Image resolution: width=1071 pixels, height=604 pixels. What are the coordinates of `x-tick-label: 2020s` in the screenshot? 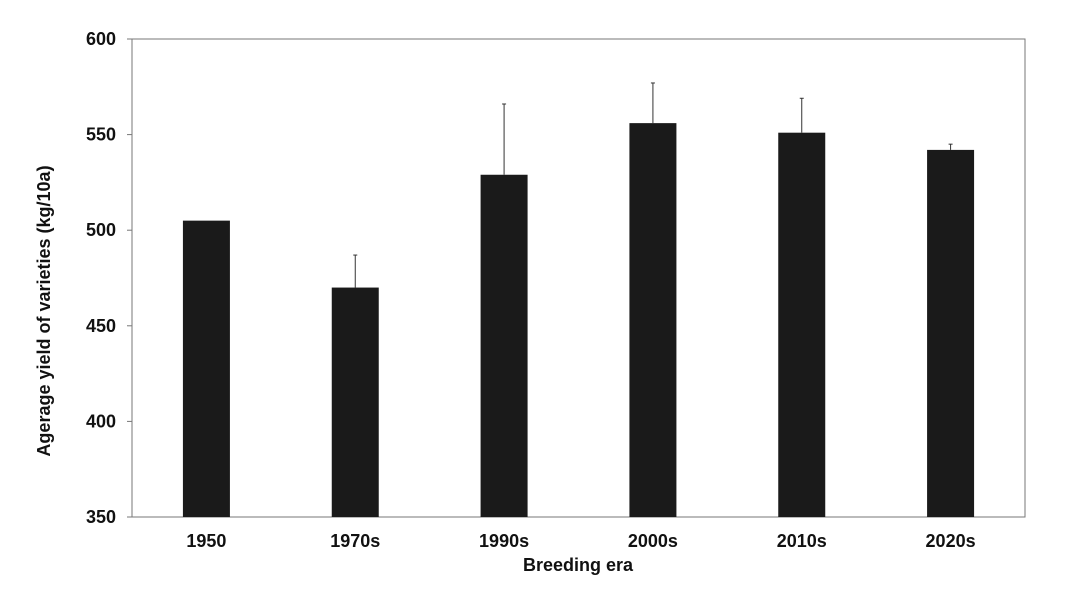 It's located at (951, 541).